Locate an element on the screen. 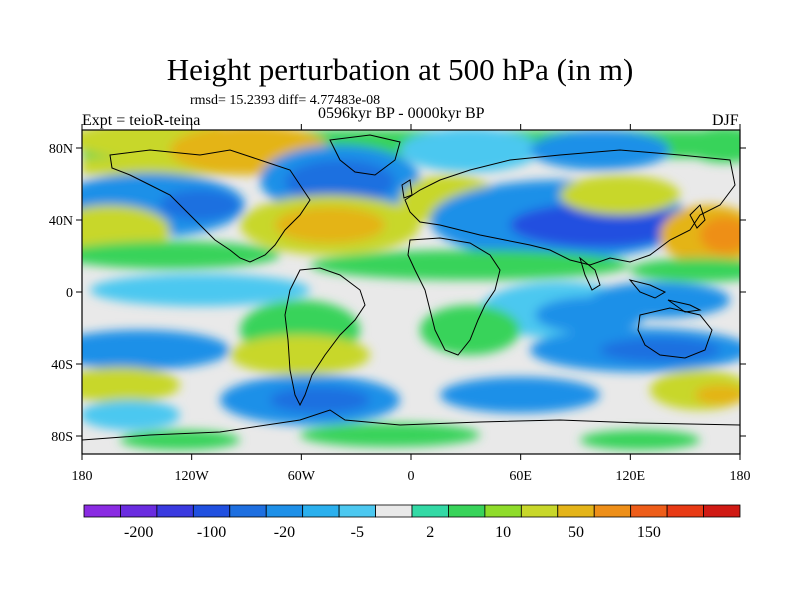 This screenshot has width=800, height=600. lon-tick-label: 60E is located at coordinates (520, 476).